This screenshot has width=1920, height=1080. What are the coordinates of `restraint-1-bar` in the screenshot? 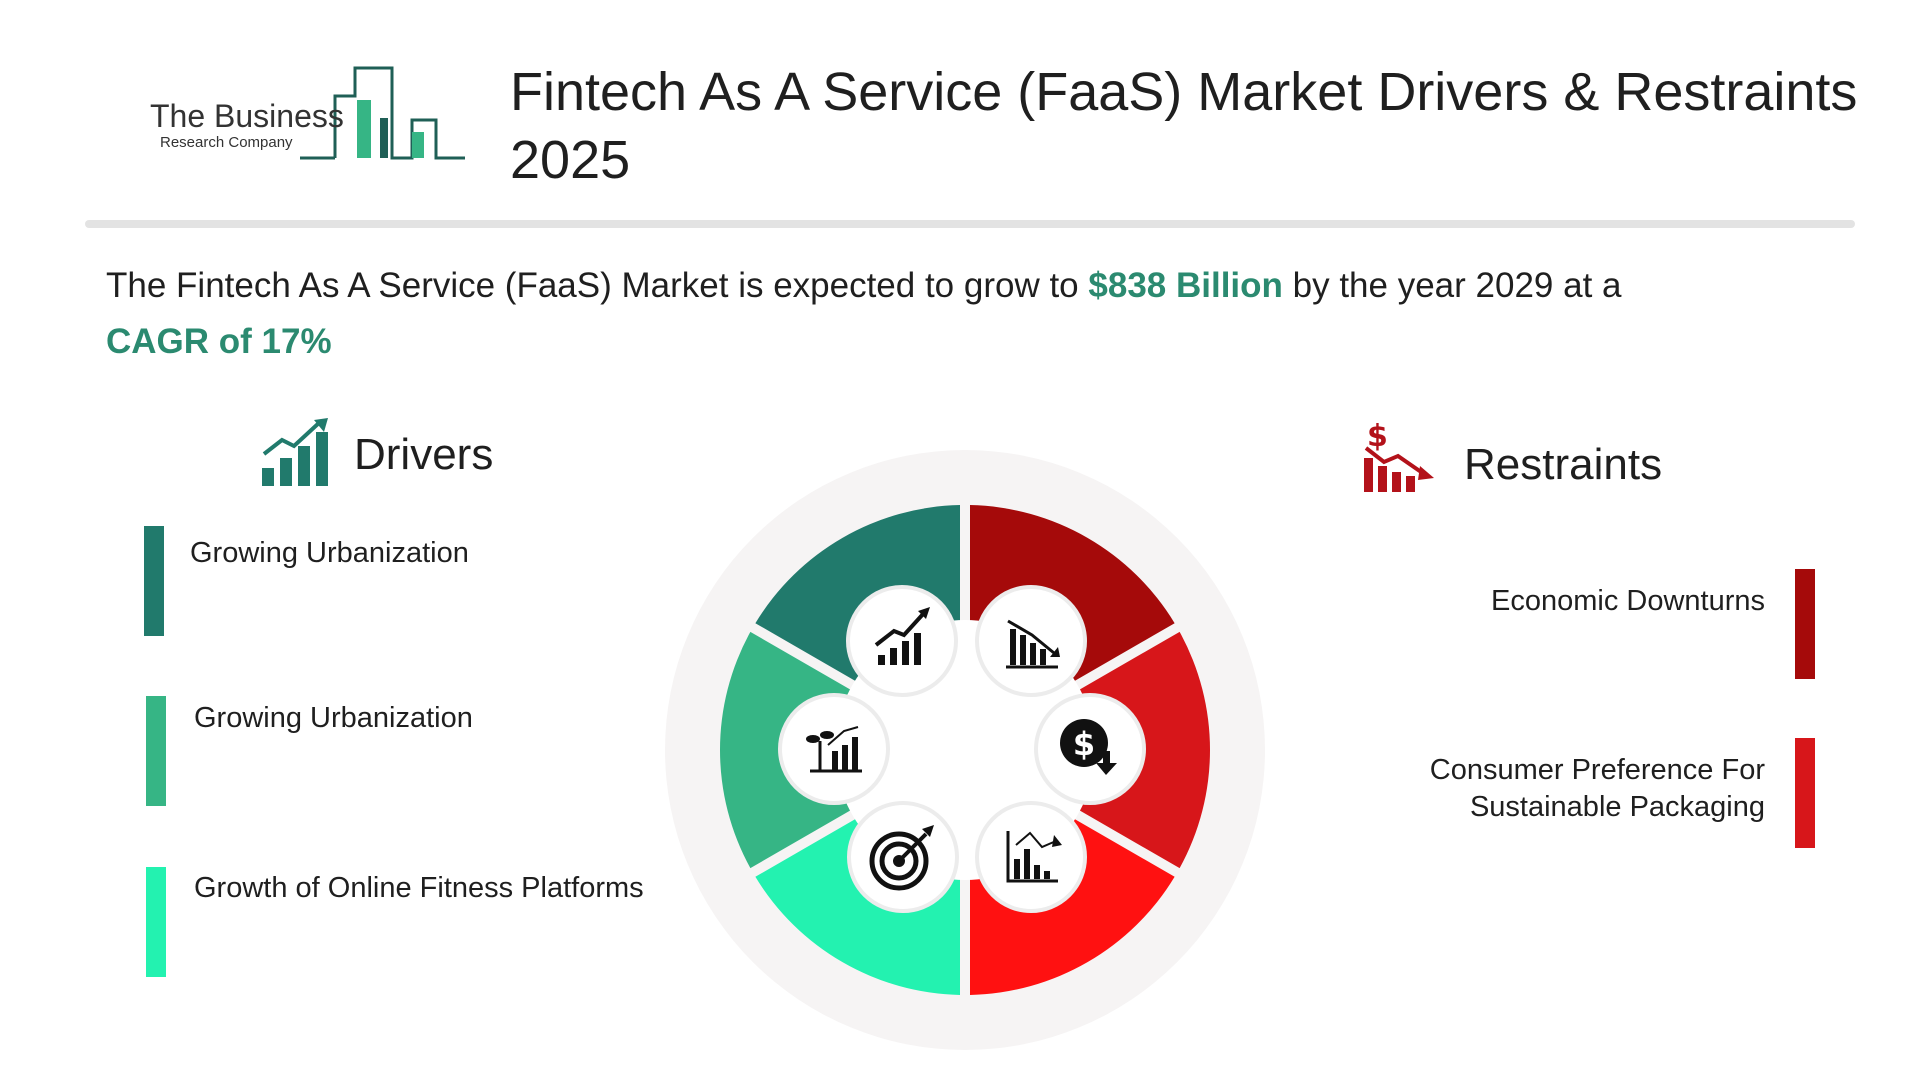 It's located at (1805, 624).